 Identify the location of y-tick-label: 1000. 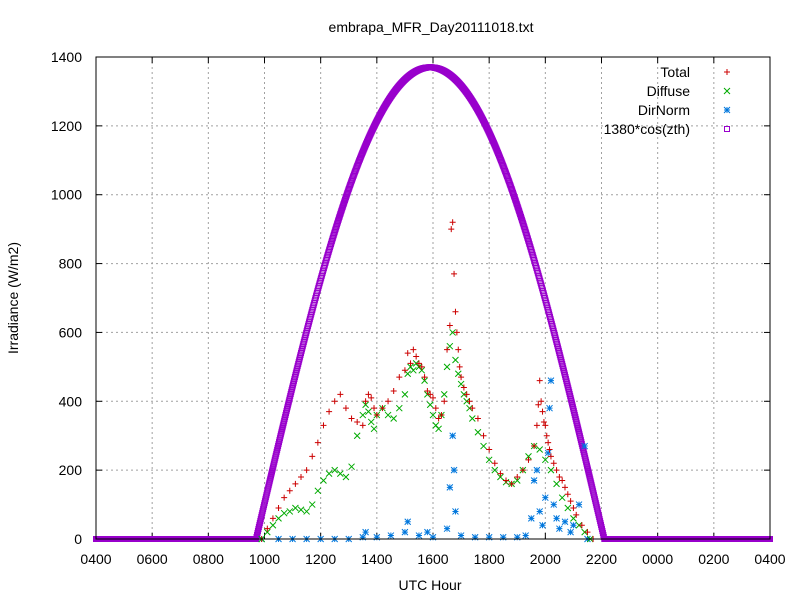
(66, 195).